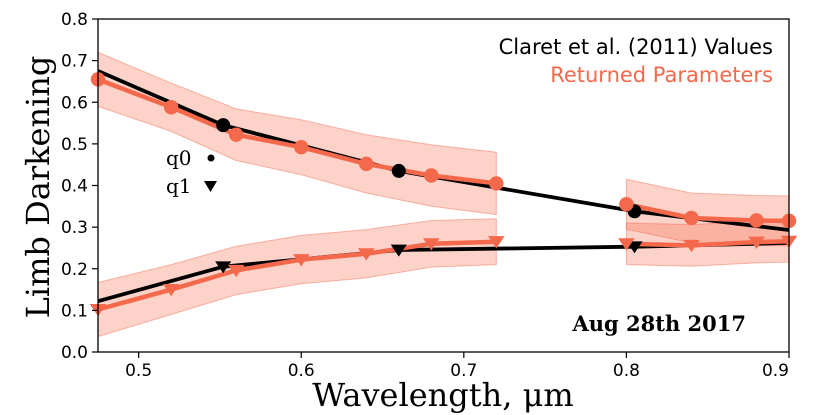 This screenshot has height=415, width=830. Describe the element at coordinates (74, 20) in the screenshot. I see `y-tick-label-8: 0.8` at that location.